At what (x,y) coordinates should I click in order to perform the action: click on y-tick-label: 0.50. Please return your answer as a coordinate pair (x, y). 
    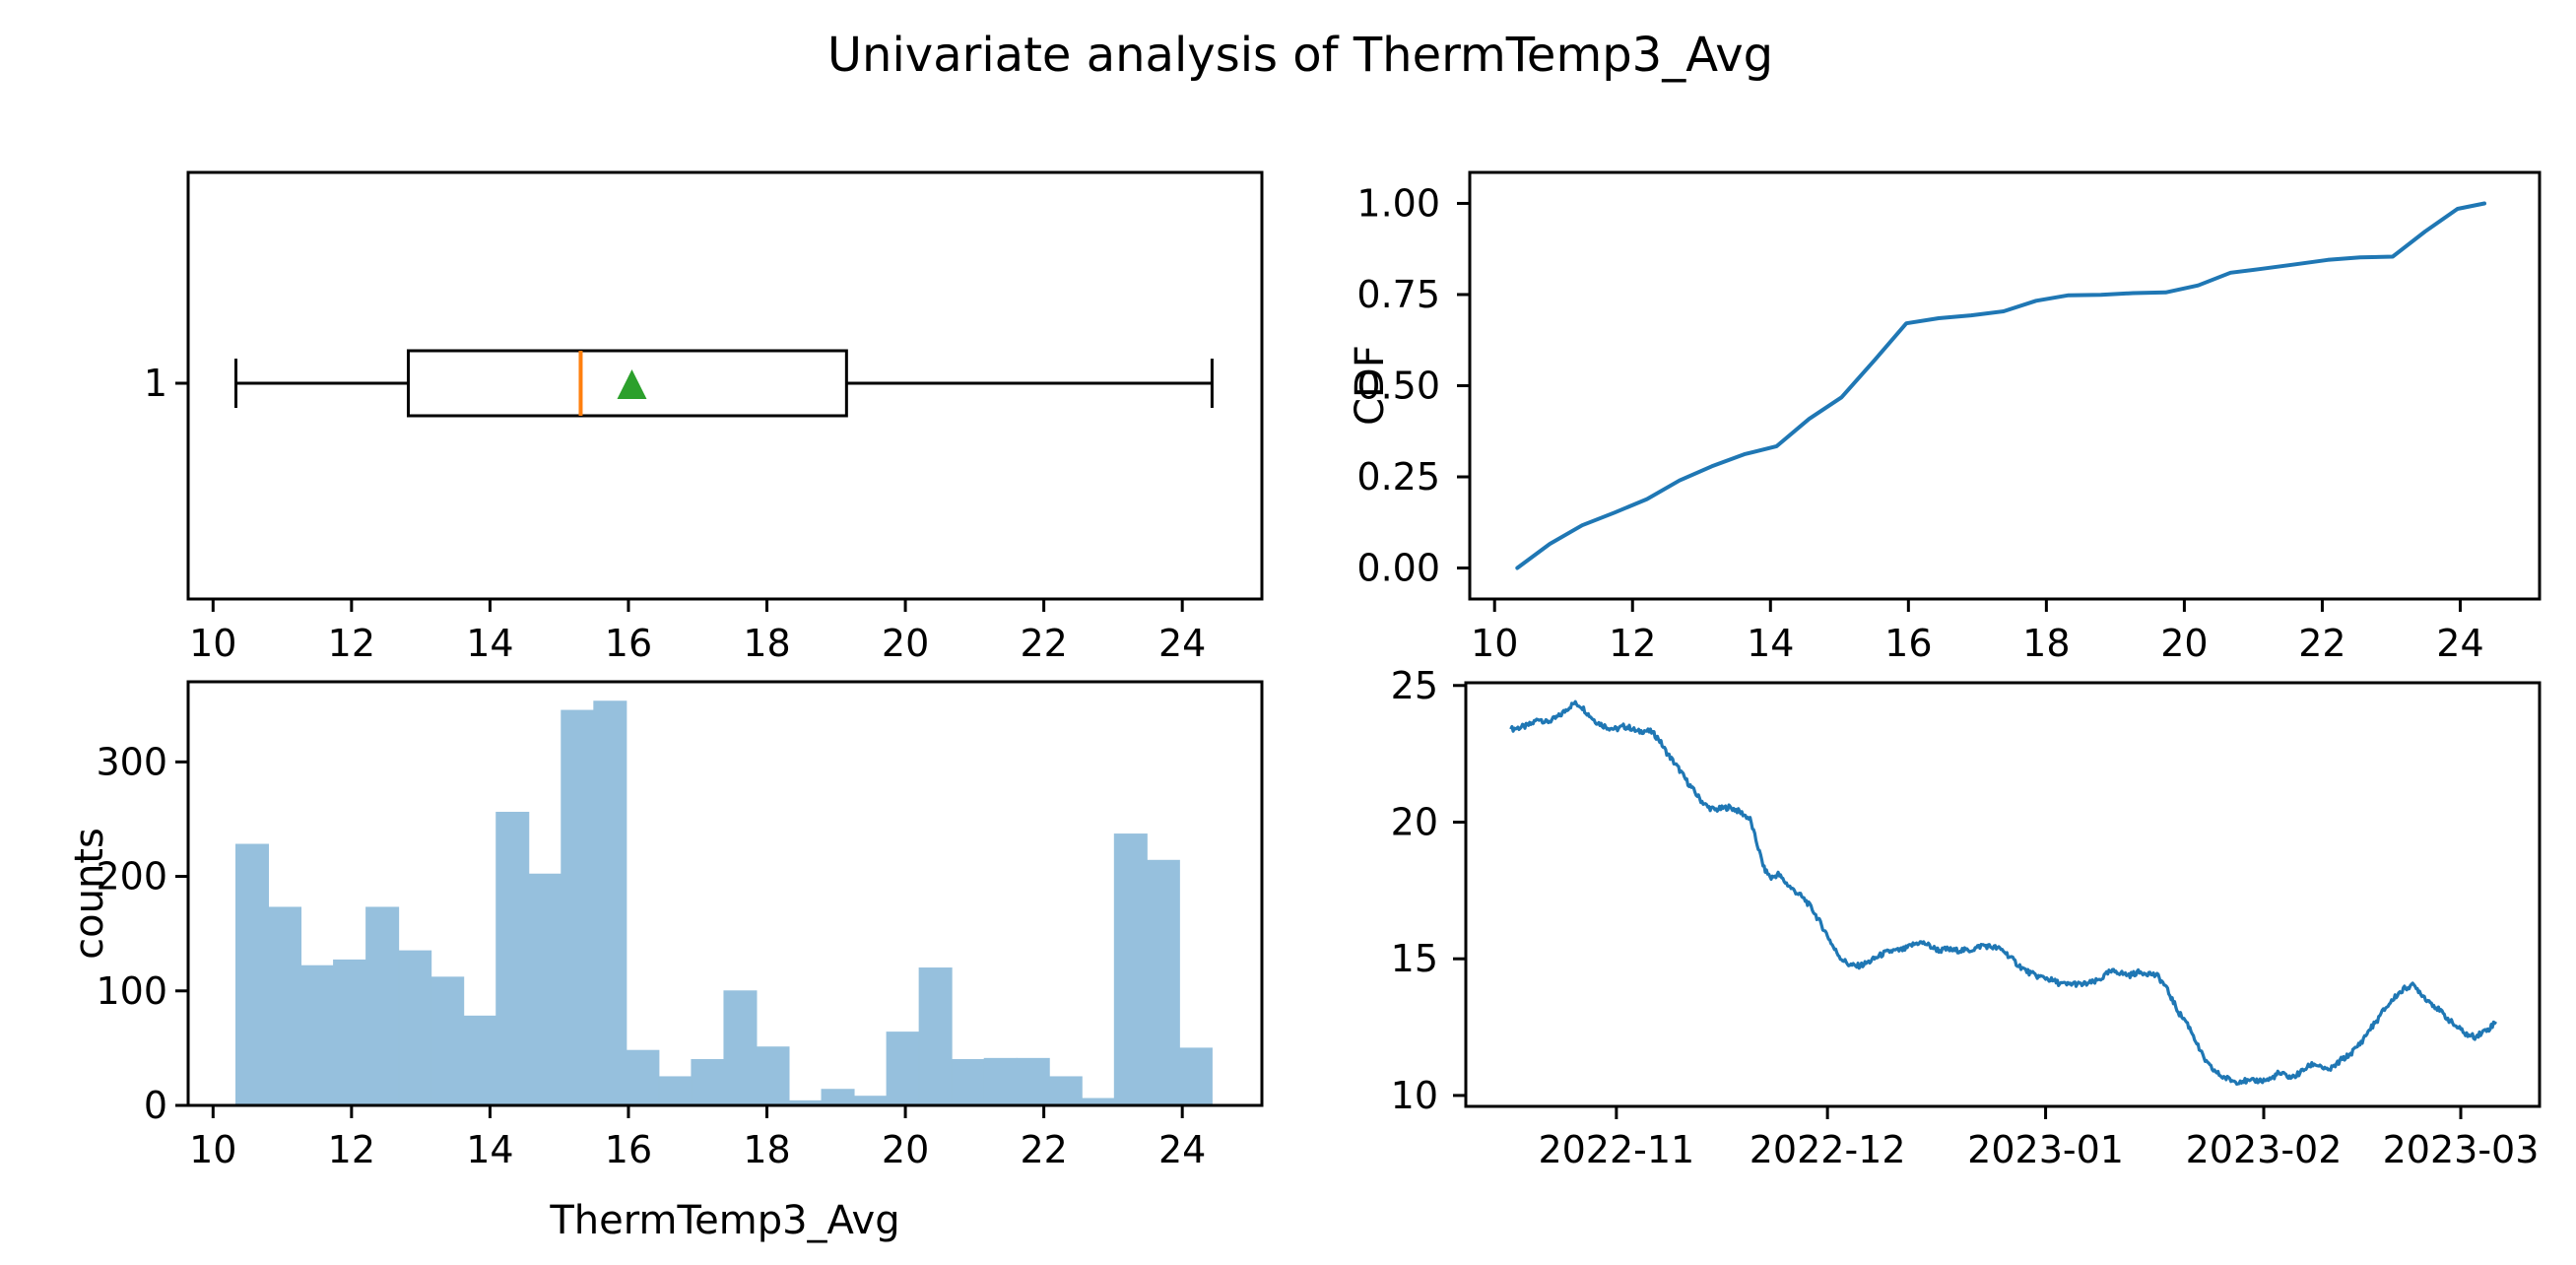
    Looking at the image, I should click on (1398, 386).